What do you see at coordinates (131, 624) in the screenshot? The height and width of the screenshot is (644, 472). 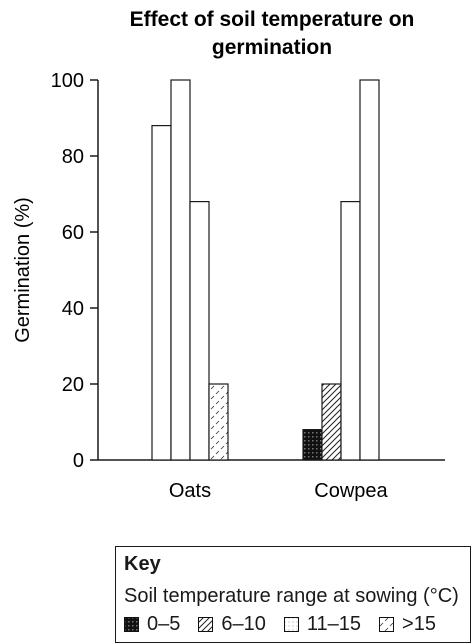 I see `swatch-dark-grid-icon` at bounding box center [131, 624].